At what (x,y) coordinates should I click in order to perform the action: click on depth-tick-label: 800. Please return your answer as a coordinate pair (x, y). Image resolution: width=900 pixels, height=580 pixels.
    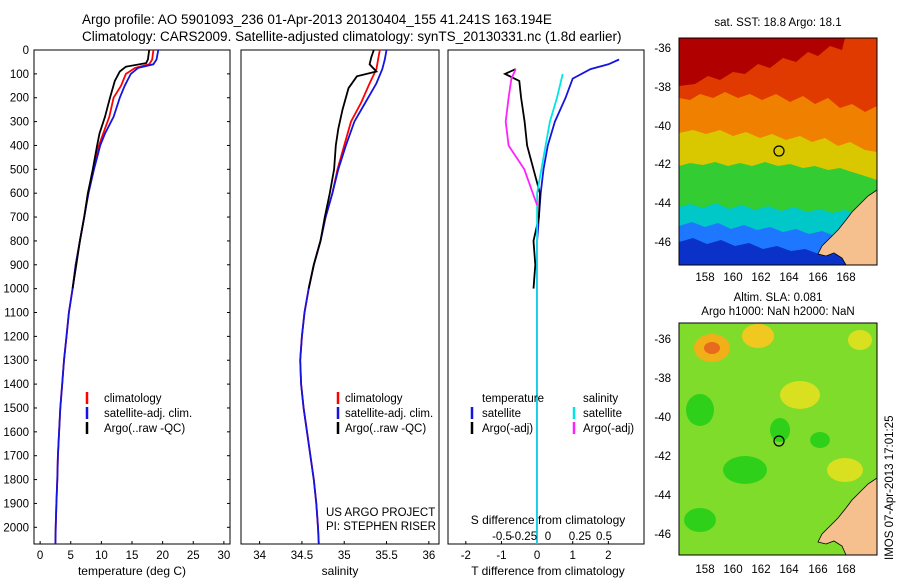
    Looking at the image, I should click on (19, 242).